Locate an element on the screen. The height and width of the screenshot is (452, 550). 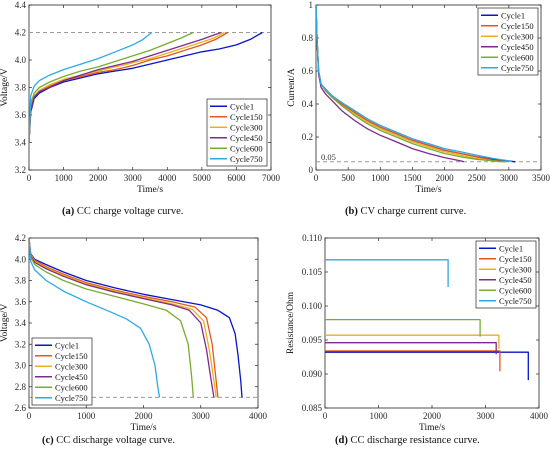
y-tick-label-a-6: 4.4 is located at coordinates (21, 5).